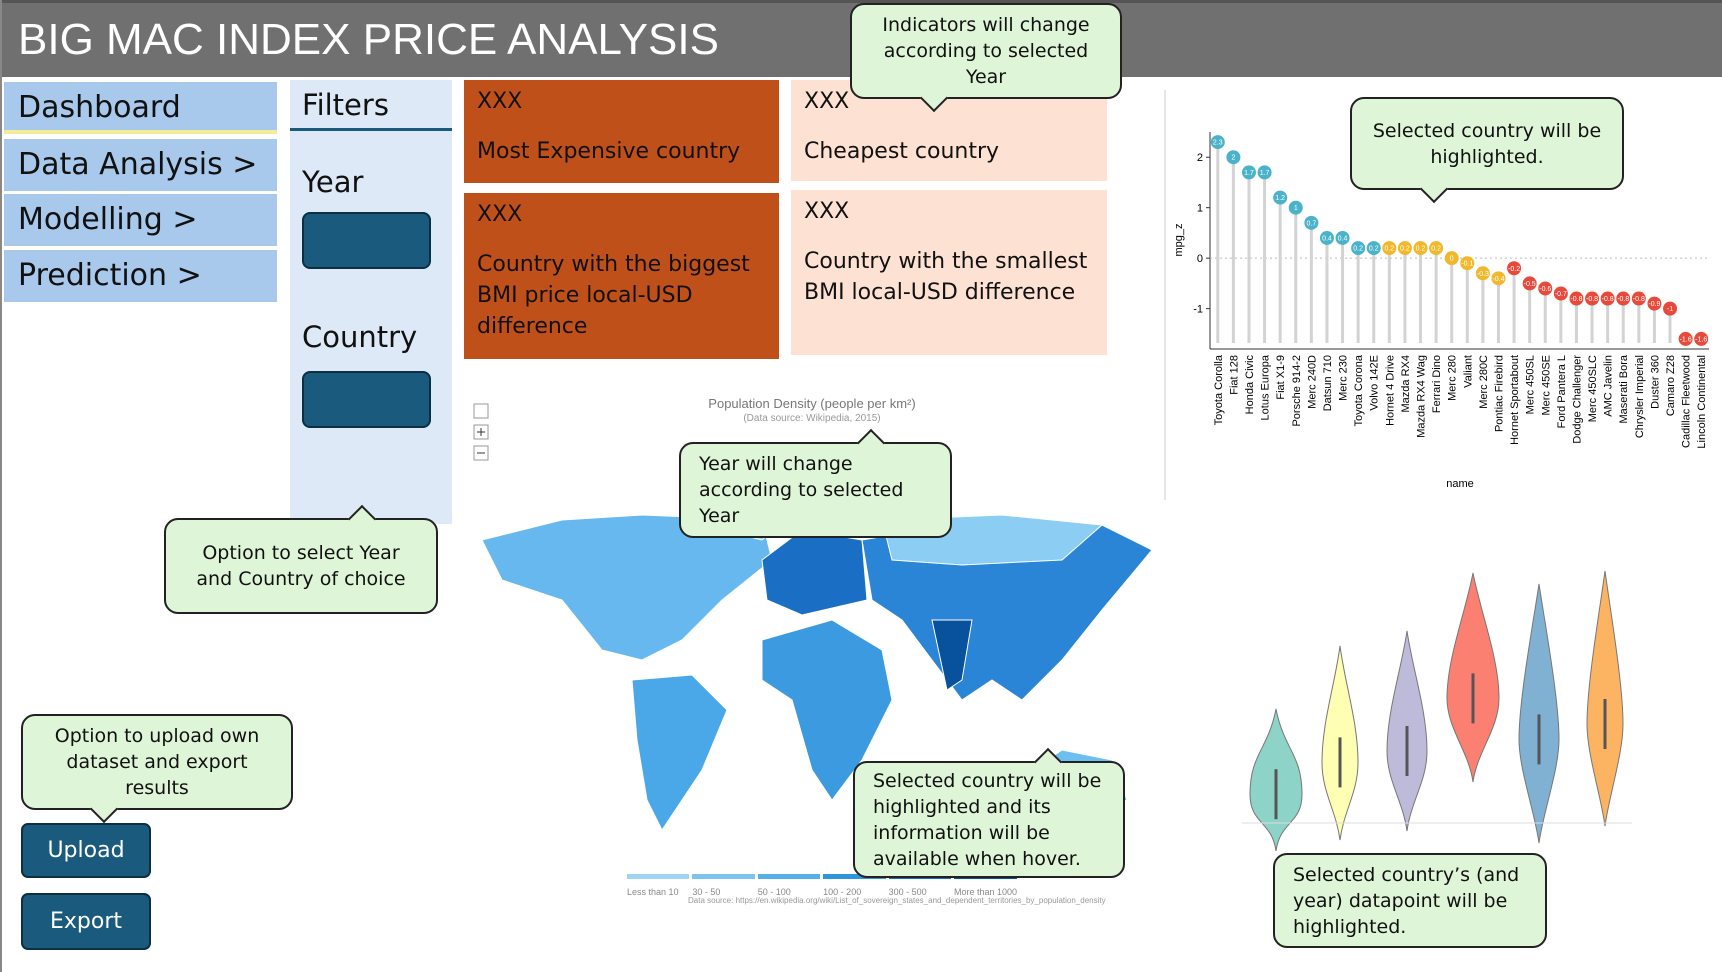 Image resolution: width=1722 pixels, height=972 pixels. Describe the element at coordinates (985, 892) in the screenshot. I see `legend-label: More than 1000` at that location.